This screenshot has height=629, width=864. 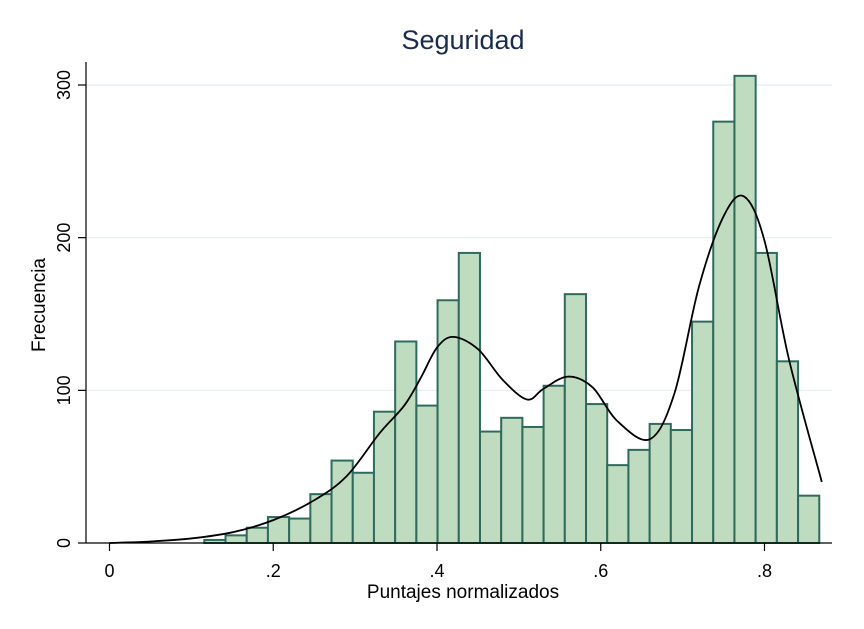 I want to click on x-axis: 0 .2 .4 .6 .8, so click(x=459, y=561).